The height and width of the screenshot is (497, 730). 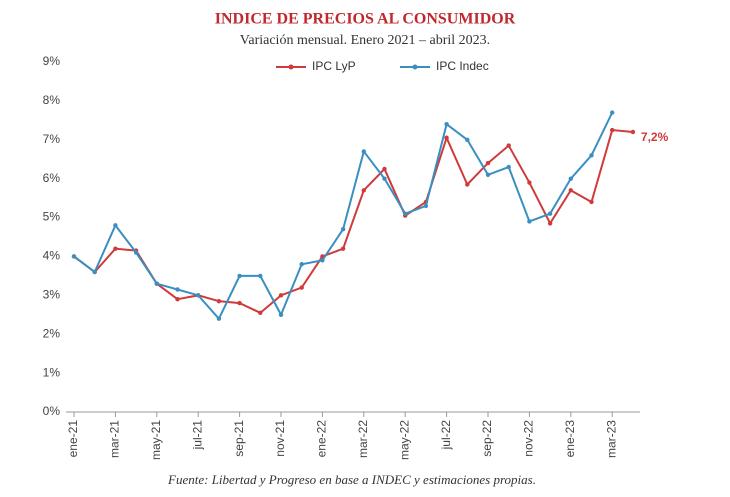 I want to click on x-tick-label: mar-23, so click(x=611, y=439).